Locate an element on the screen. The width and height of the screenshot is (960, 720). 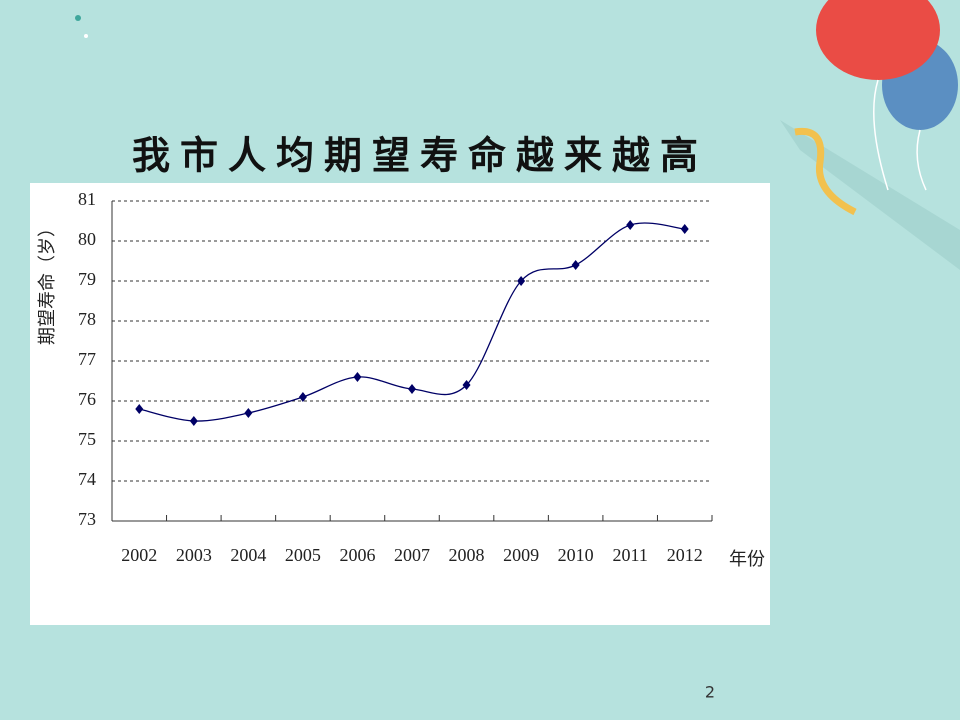
y-tick-label: 77 is located at coordinates (87, 359).